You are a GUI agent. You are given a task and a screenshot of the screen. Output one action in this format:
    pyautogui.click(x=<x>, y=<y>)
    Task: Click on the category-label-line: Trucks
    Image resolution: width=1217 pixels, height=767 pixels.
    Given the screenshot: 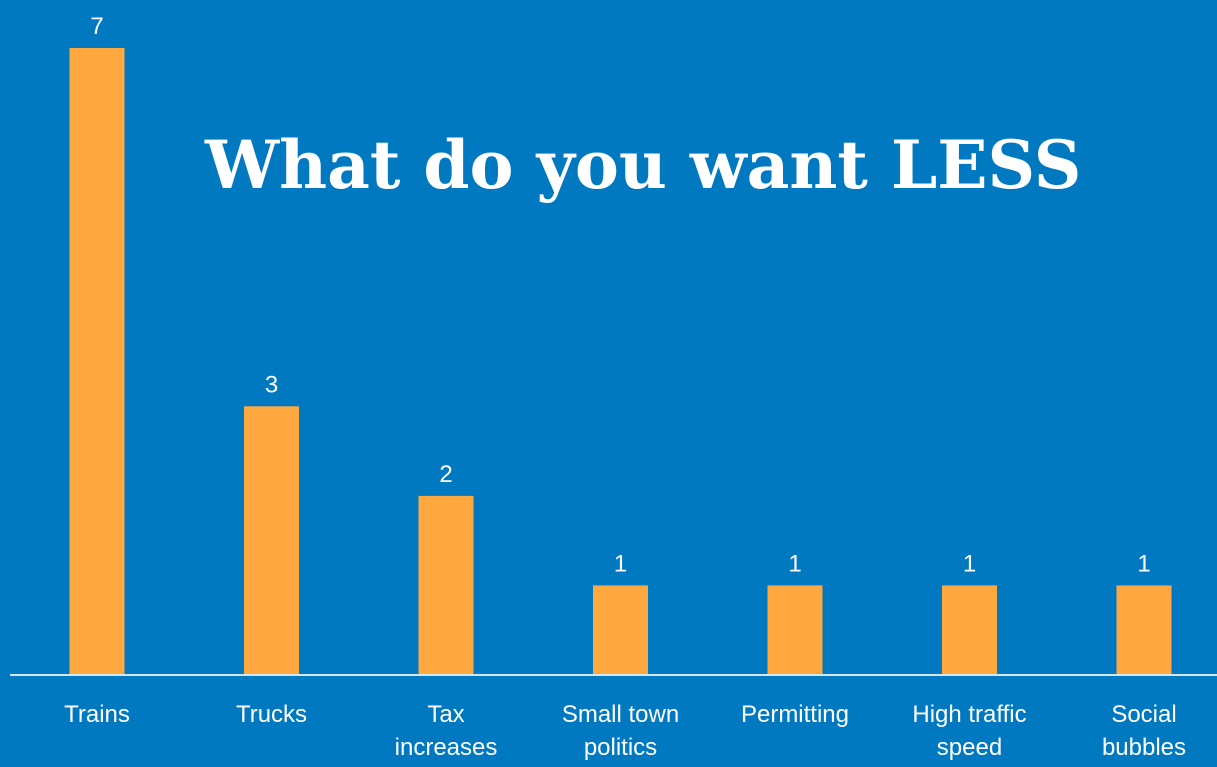 What is the action you would take?
    pyautogui.click(x=271, y=714)
    